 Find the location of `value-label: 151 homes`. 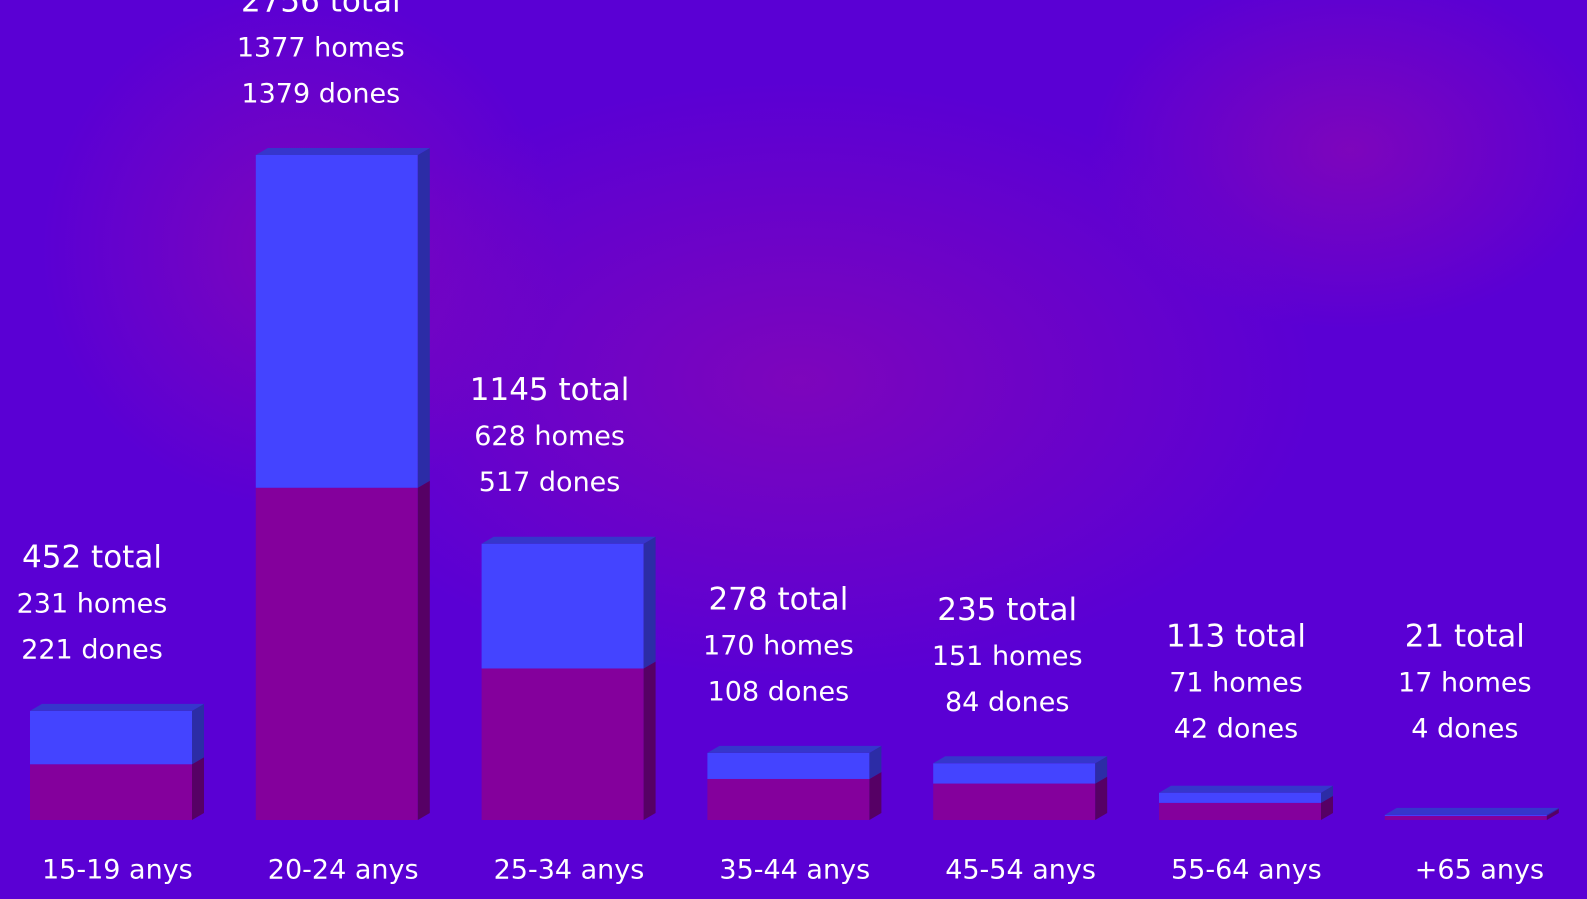

value-label: 151 homes is located at coordinates (1007, 656).